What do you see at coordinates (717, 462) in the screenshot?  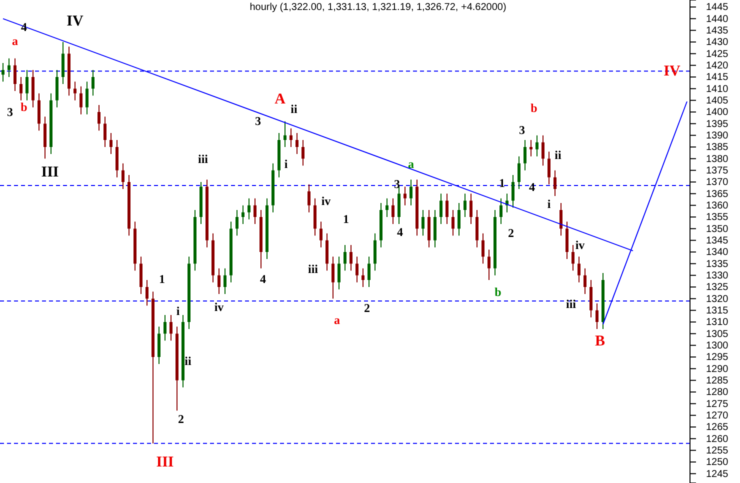 I see `y-tick-label: 1250` at bounding box center [717, 462].